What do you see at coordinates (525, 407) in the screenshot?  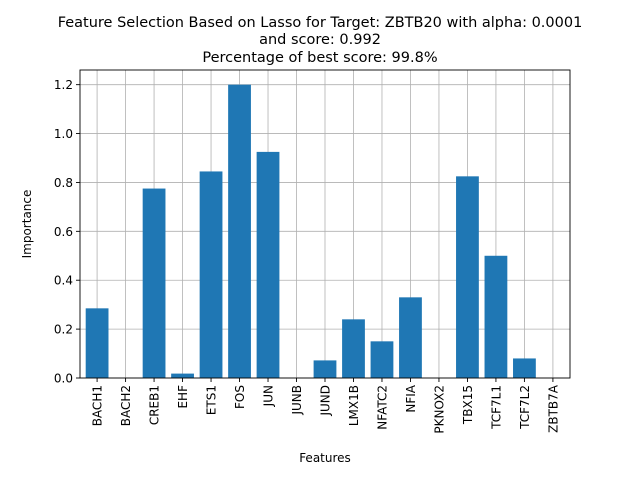 I see `x-tick-label: TCF7L2` at bounding box center [525, 407].